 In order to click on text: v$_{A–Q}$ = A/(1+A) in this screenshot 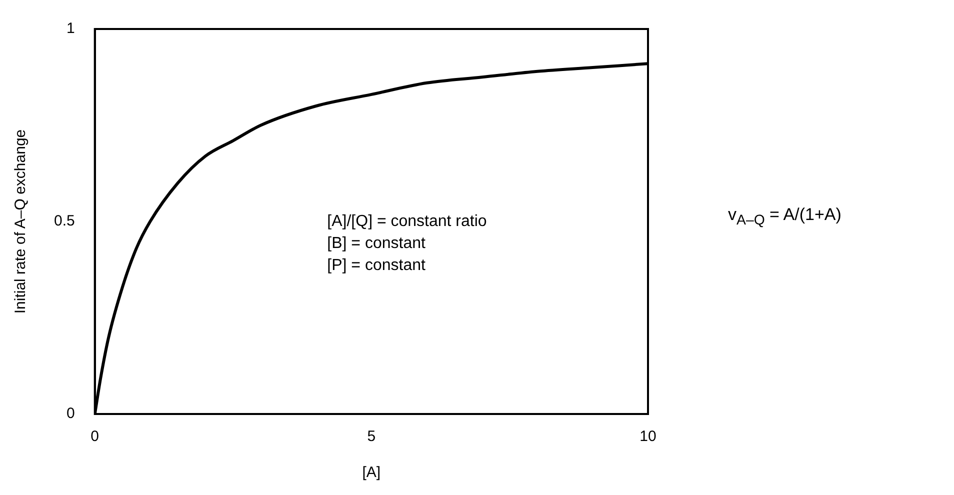, I will do `click(785, 217)`.